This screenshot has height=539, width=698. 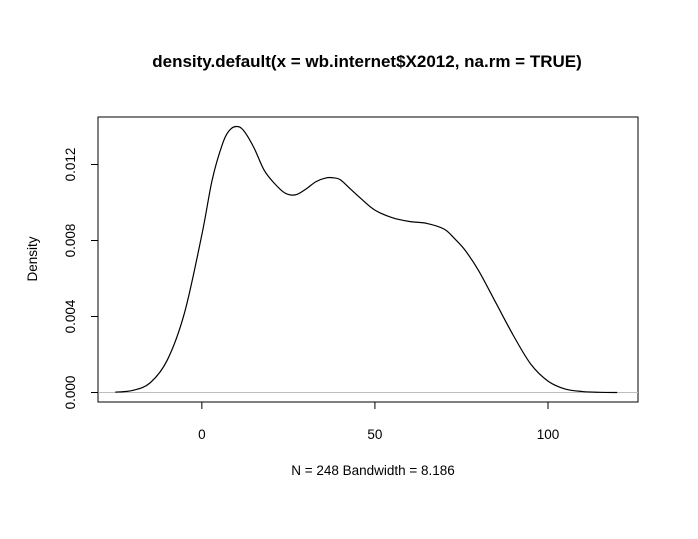 What do you see at coordinates (202, 434) in the screenshot?
I see `x-tick-label: 0` at bounding box center [202, 434].